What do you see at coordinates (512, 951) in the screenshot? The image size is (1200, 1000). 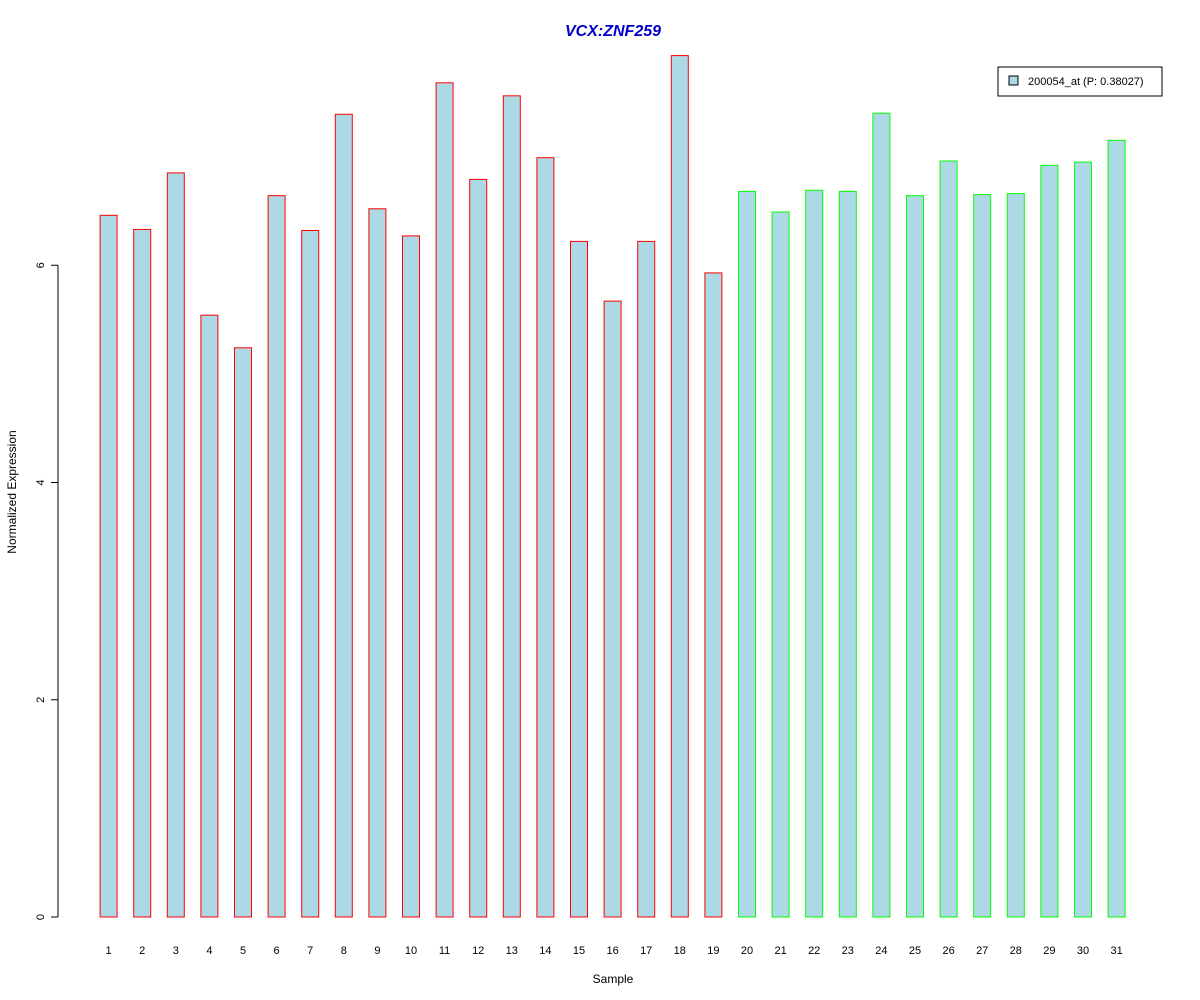 I see `x-tick-label: 13` at bounding box center [512, 951].